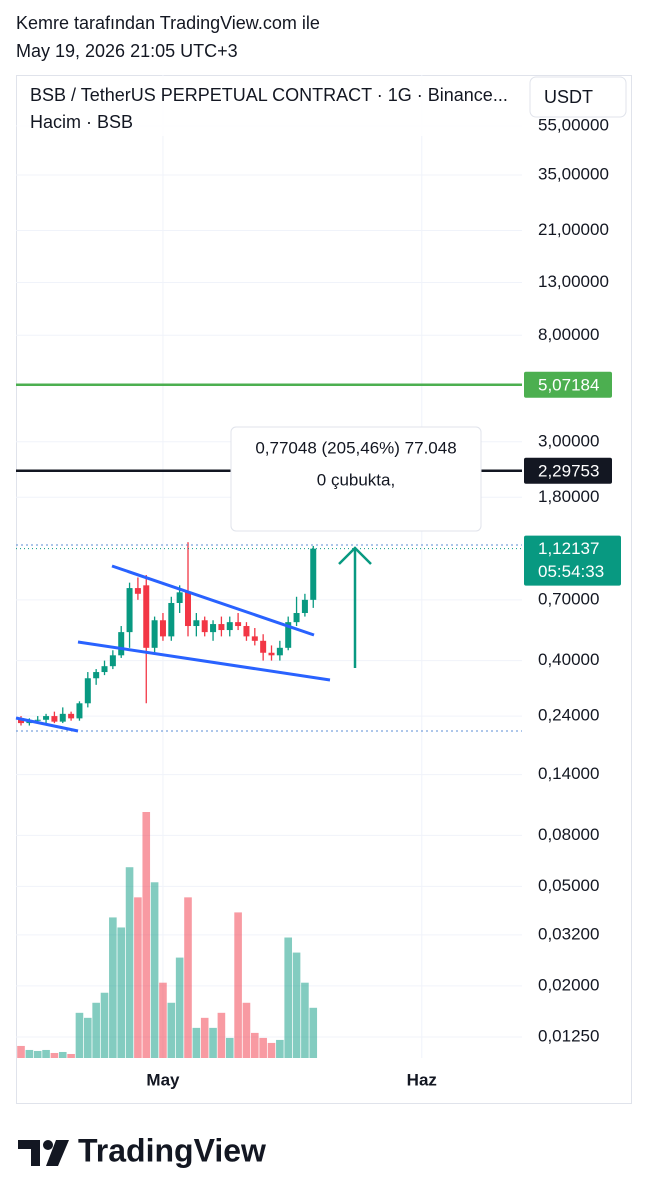  What do you see at coordinates (568, 834) in the screenshot?
I see `y-tick-label: 0,08000` at bounding box center [568, 834].